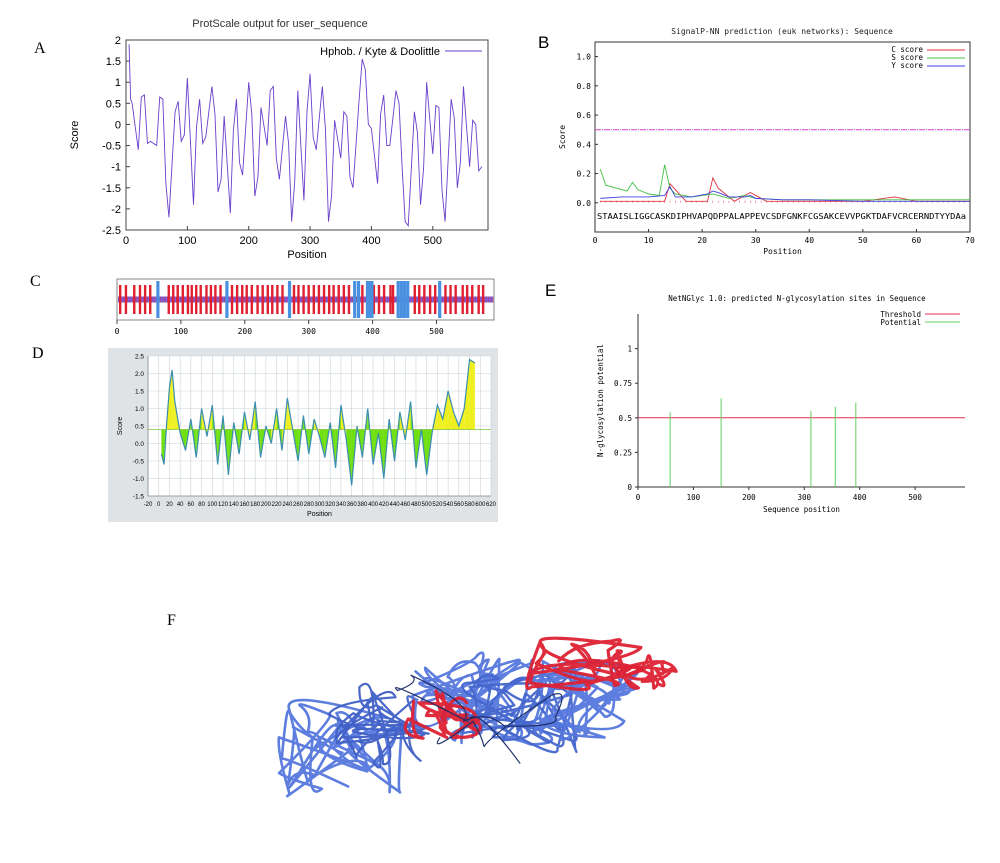  Describe the element at coordinates (111, 189) in the screenshot. I see `chart-a-ytick-label: -1.5` at that location.